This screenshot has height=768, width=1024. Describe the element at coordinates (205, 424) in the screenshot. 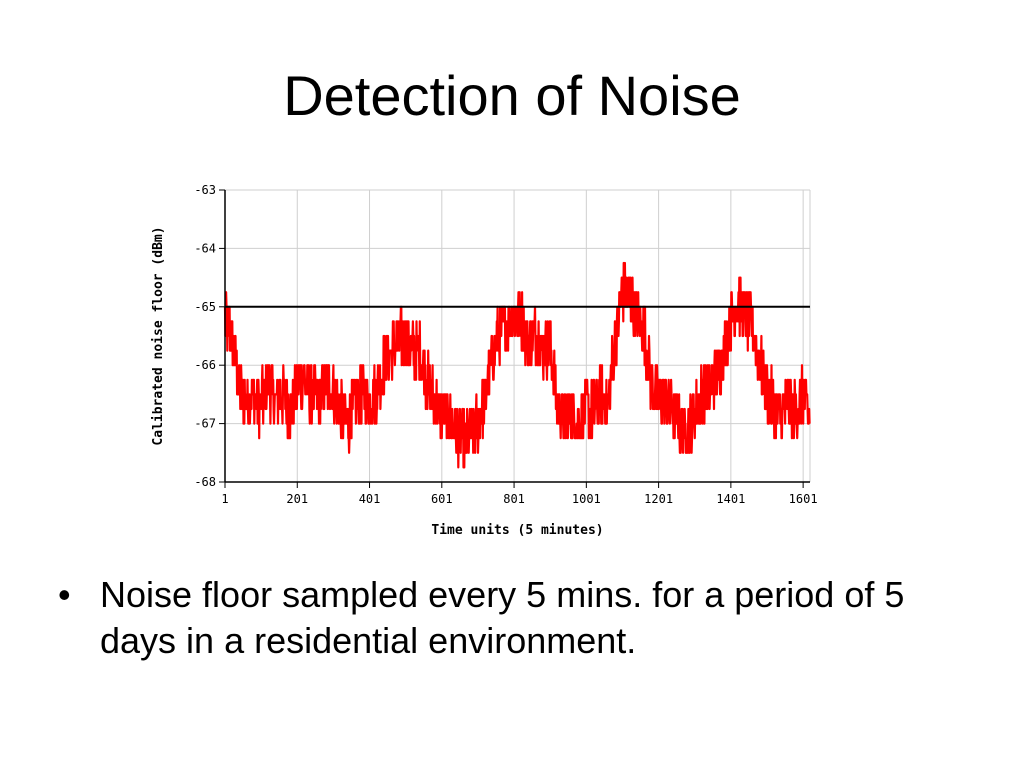

I see `y-tick-label: -67` at that location.